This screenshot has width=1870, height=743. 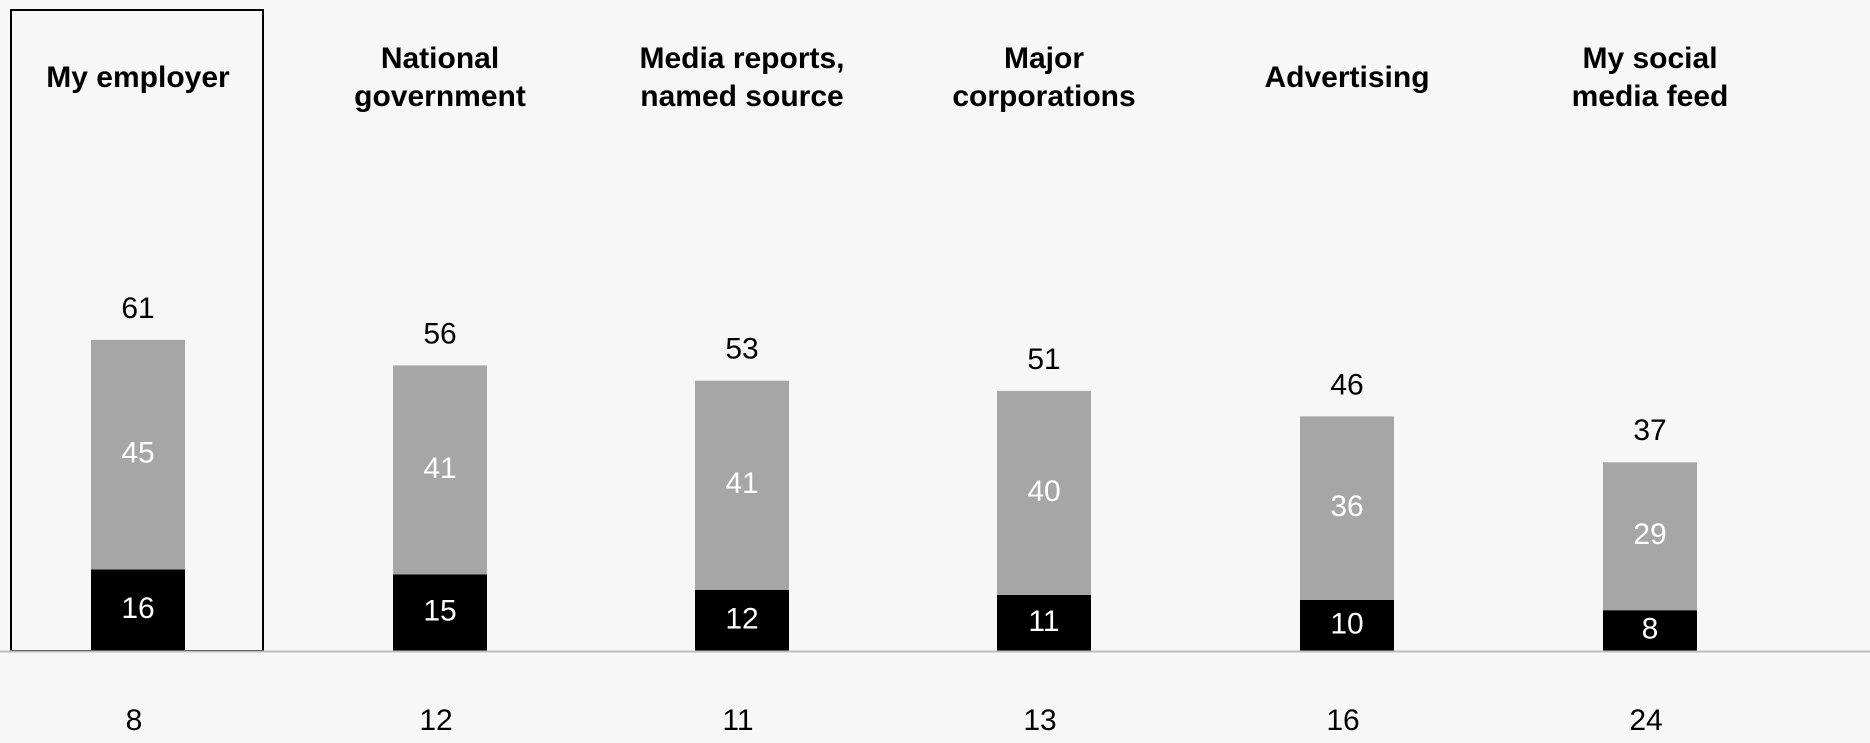 I want to click on segment-value-label: 16, so click(x=137, y=608).